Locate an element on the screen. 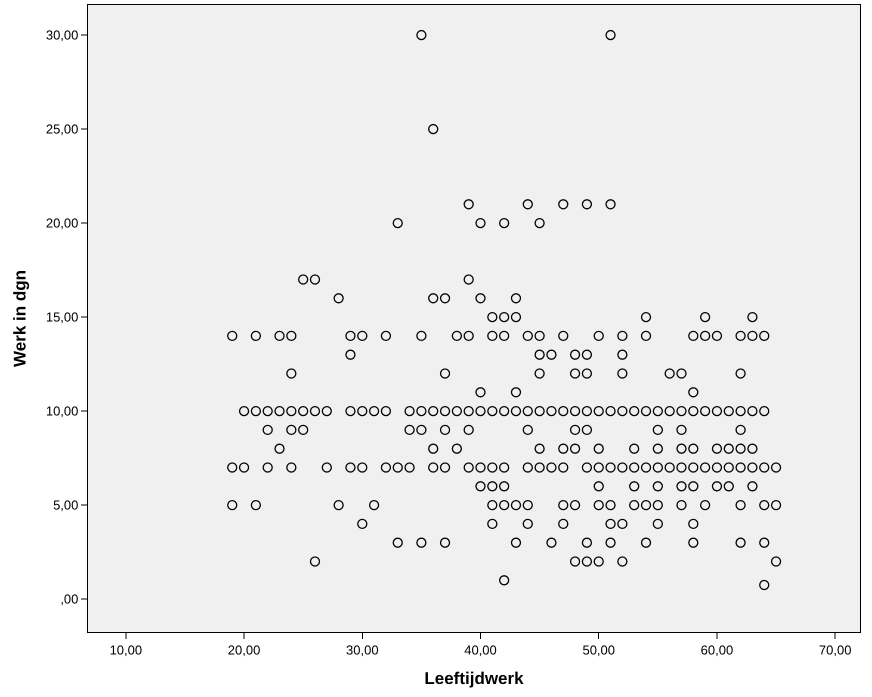 This screenshot has height=697, width=872. y-tick-label: 25,00 is located at coordinates (62, 129).